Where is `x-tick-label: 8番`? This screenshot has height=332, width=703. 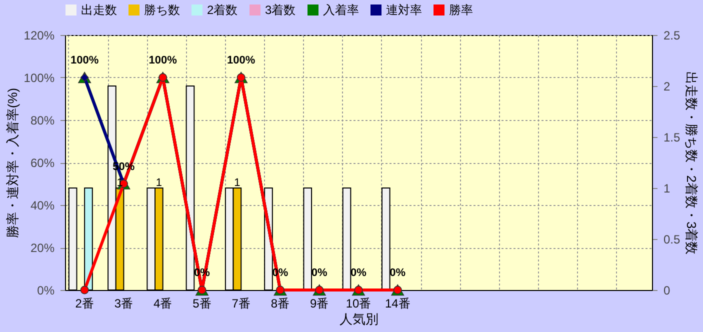 x-tick-label: 8番 is located at coordinates (280, 303).